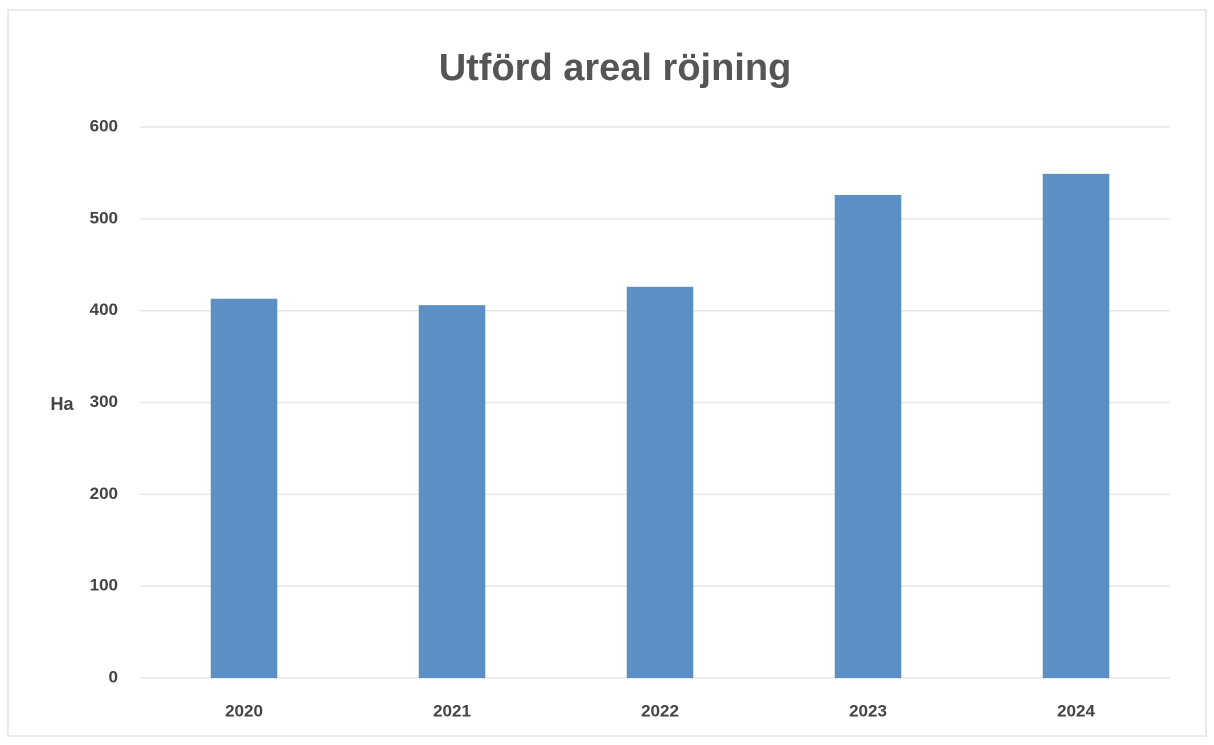 This screenshot has height=745, width=1214. What do you see at coordinates (615, 68) in the screenshot?
I see `chart-title: Utförd areal röjning` at bounding box center [615, 68].